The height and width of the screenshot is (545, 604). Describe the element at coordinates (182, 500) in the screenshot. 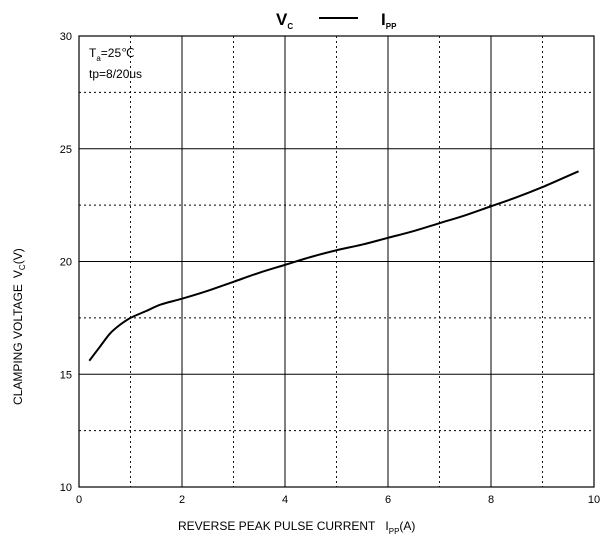

I see `x-tick-label: 2` at that location.